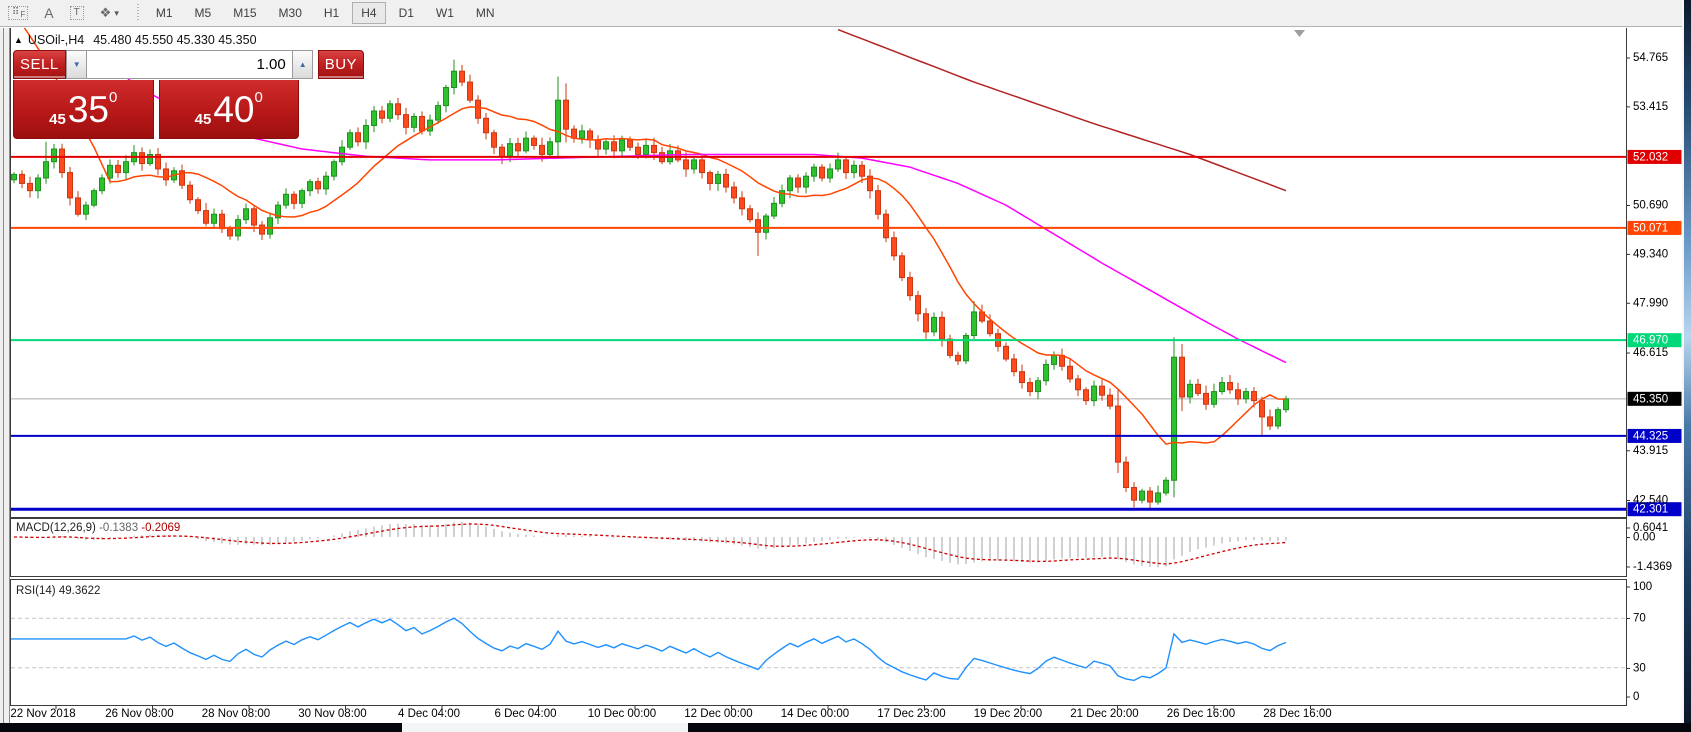 Image resolution: width=1691 pixels, height=732 pixels. I want to click on buy-price: 45 40 0, so click(228, 109).